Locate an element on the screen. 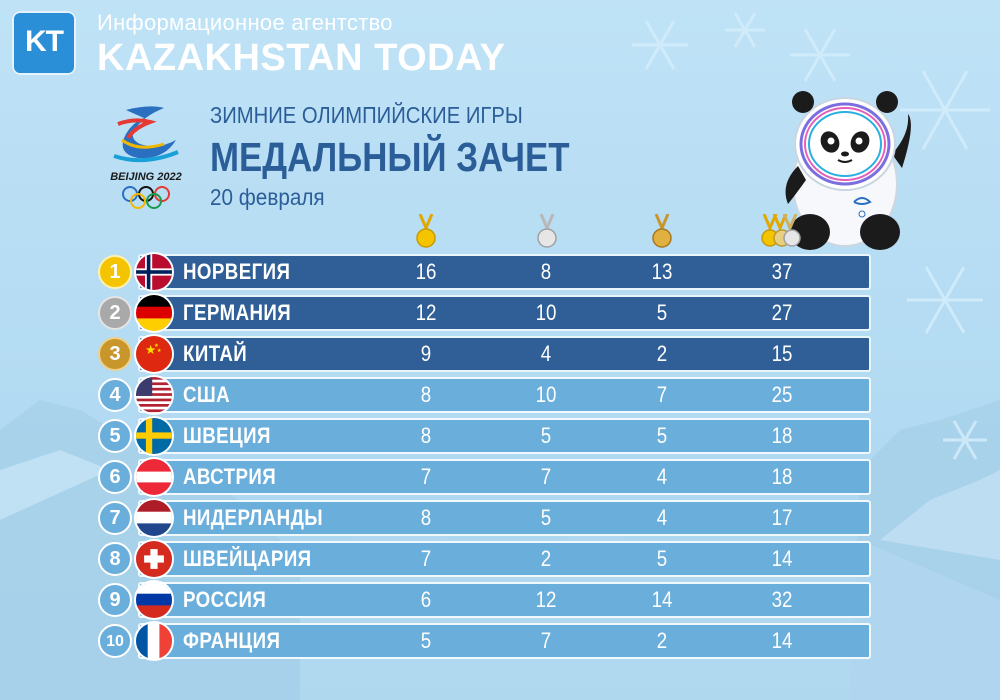 This screenshot has width=1000, height=700. medal-standings-title: МЕДАЛЬНЫЙ ЗАЧЕТ is located at coordinates (390, 157).